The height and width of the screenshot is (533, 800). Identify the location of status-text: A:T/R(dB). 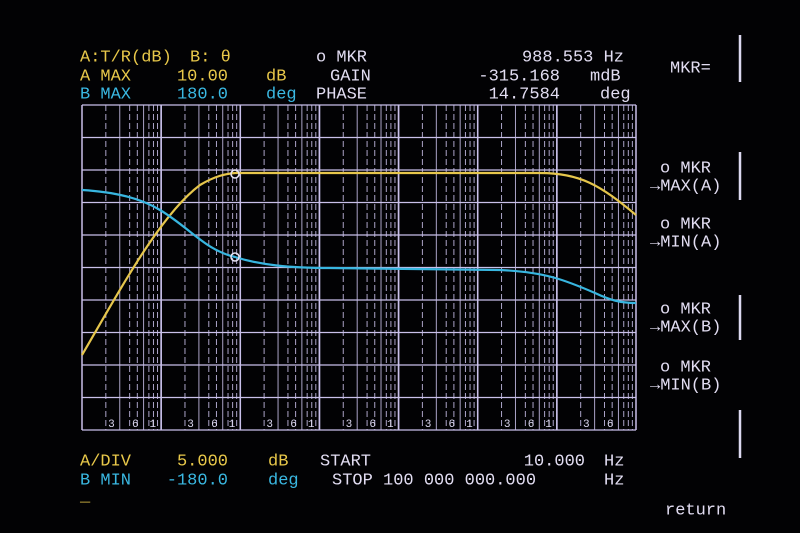
(126, 57).